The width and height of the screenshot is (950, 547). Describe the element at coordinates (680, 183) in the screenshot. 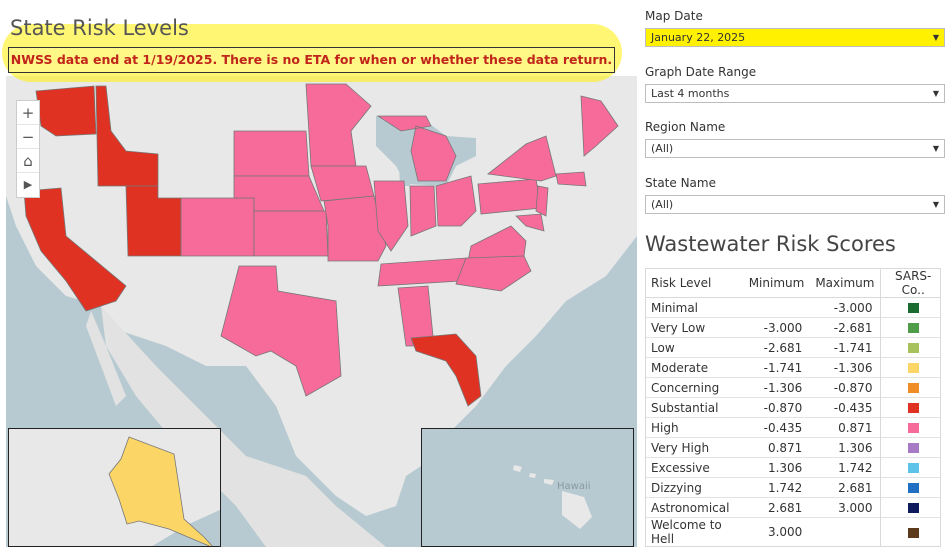

I see `filter-label: State Name` at that location.